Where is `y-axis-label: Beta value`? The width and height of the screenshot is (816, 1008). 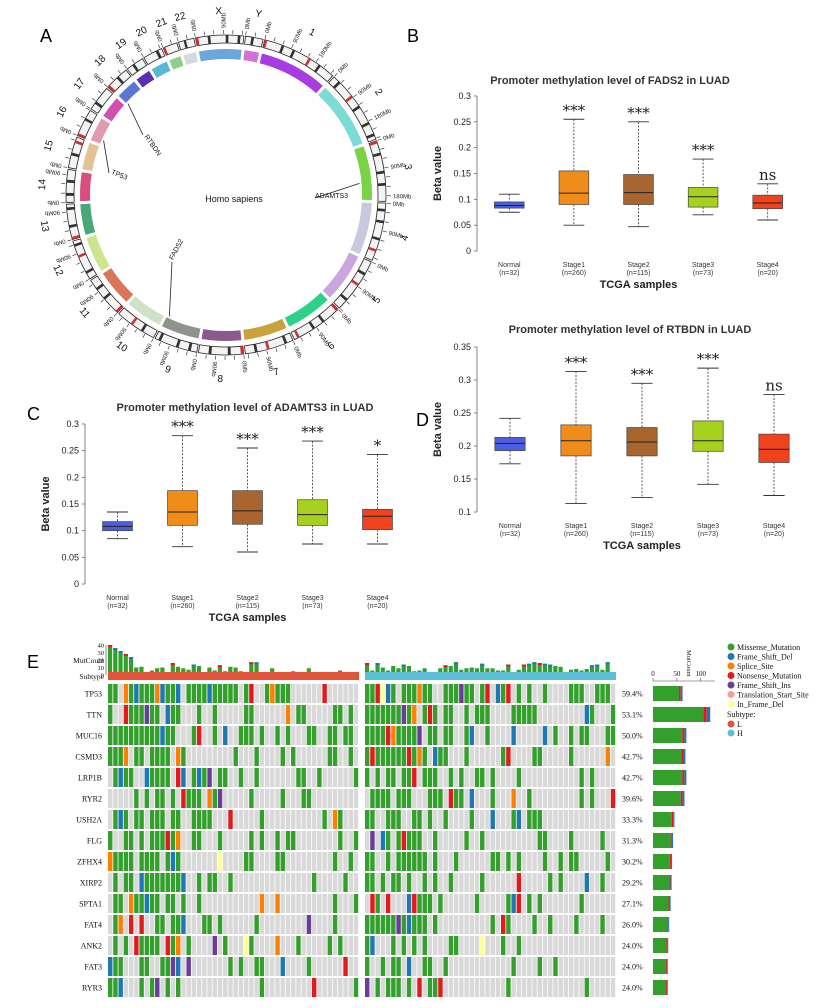
y-axis-label: Beta value is located at coordinates (46, 503).